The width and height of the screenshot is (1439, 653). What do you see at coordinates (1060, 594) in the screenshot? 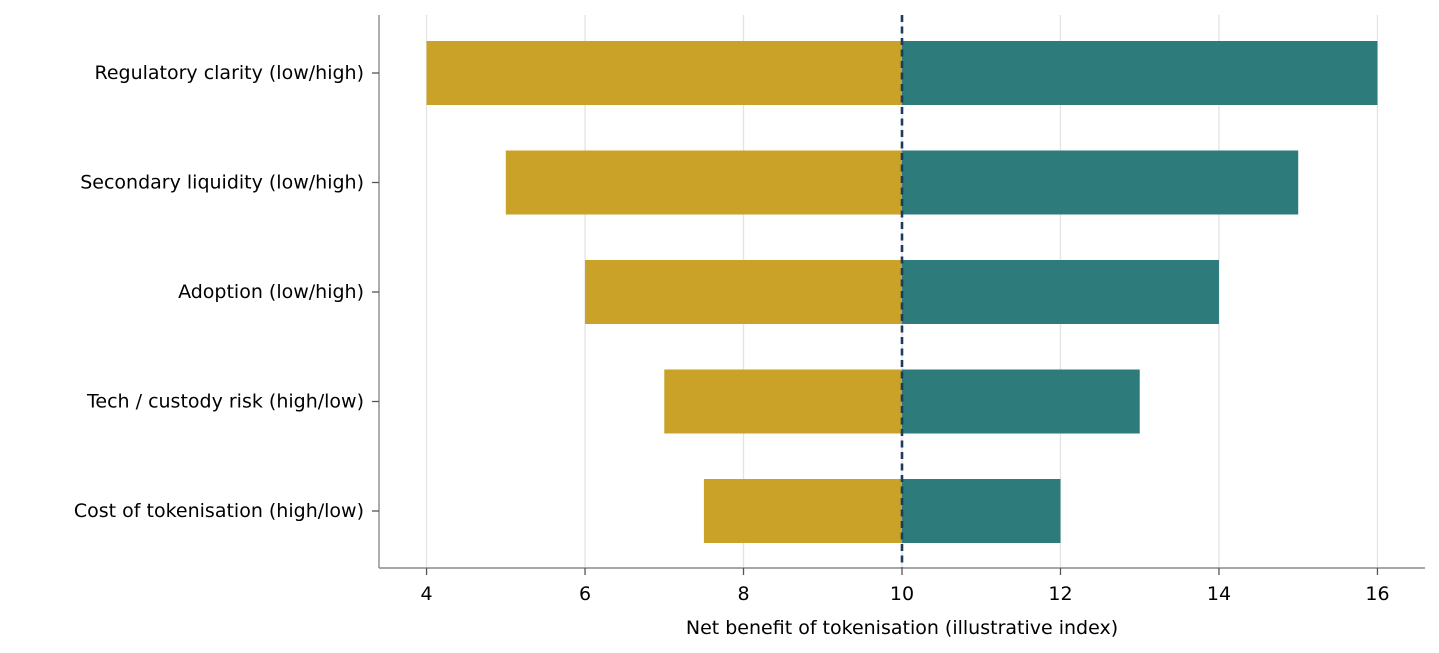
I see `x-tick-label: 12` at bounding box center [1060, 594].